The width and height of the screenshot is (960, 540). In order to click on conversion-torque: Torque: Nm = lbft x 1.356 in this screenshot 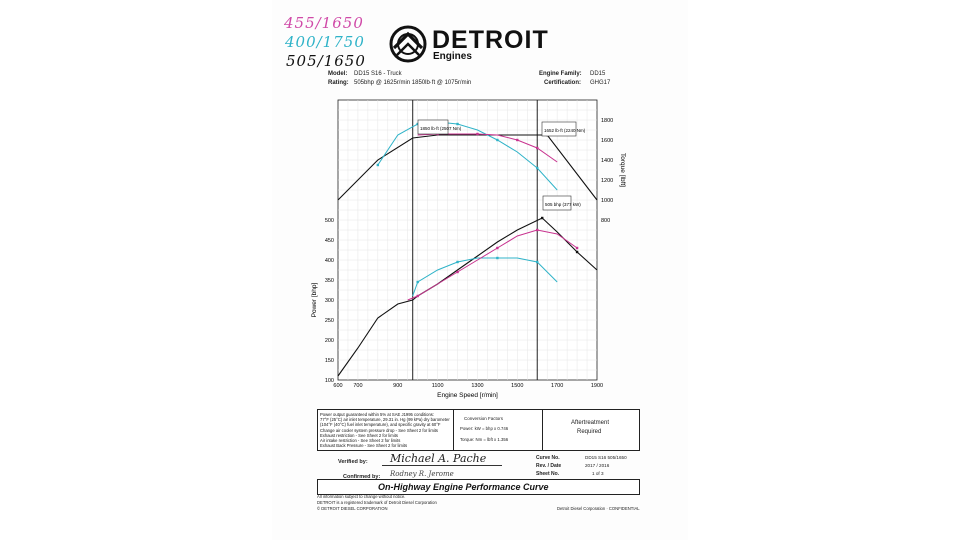, I will do `click(484, 439)`.